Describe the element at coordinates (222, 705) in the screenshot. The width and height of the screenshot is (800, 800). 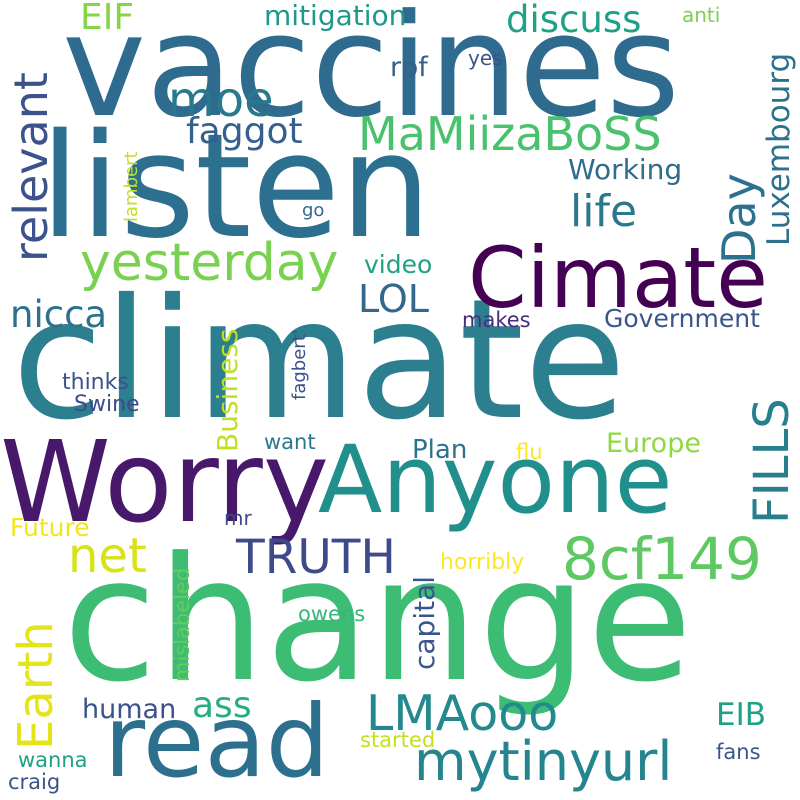
I see `word-ass: ass` at that location.